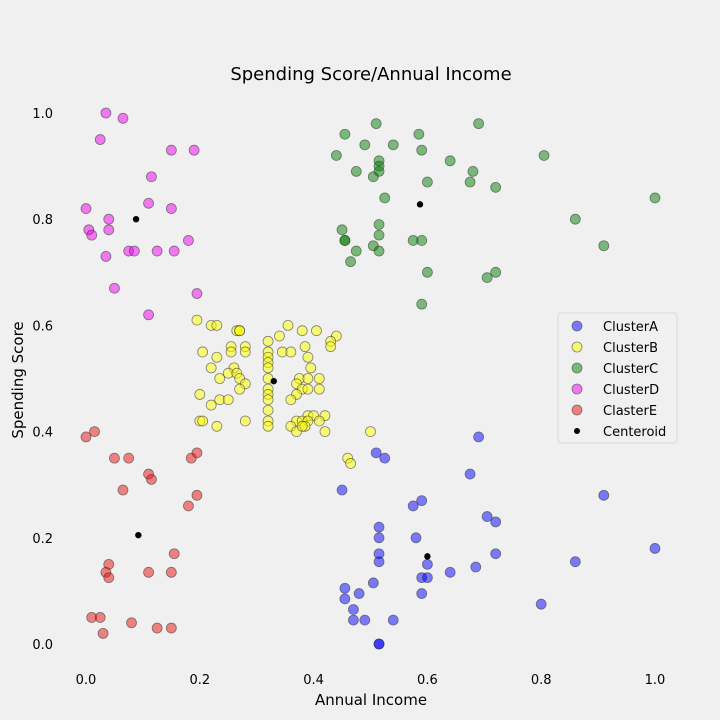  What do you see at coordinates (42, 433) in the screenshot?
I see `y-tick-label: 0.4` at bounding box center [42, 433].